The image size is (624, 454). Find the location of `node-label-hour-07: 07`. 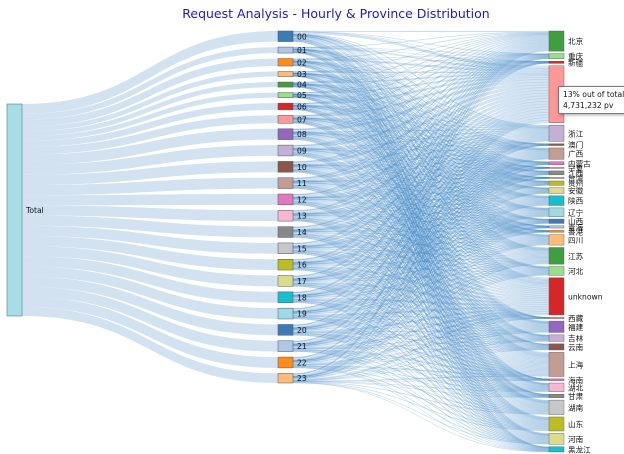

node-label-hour-07: 07 is located at coordinates (302, 119).